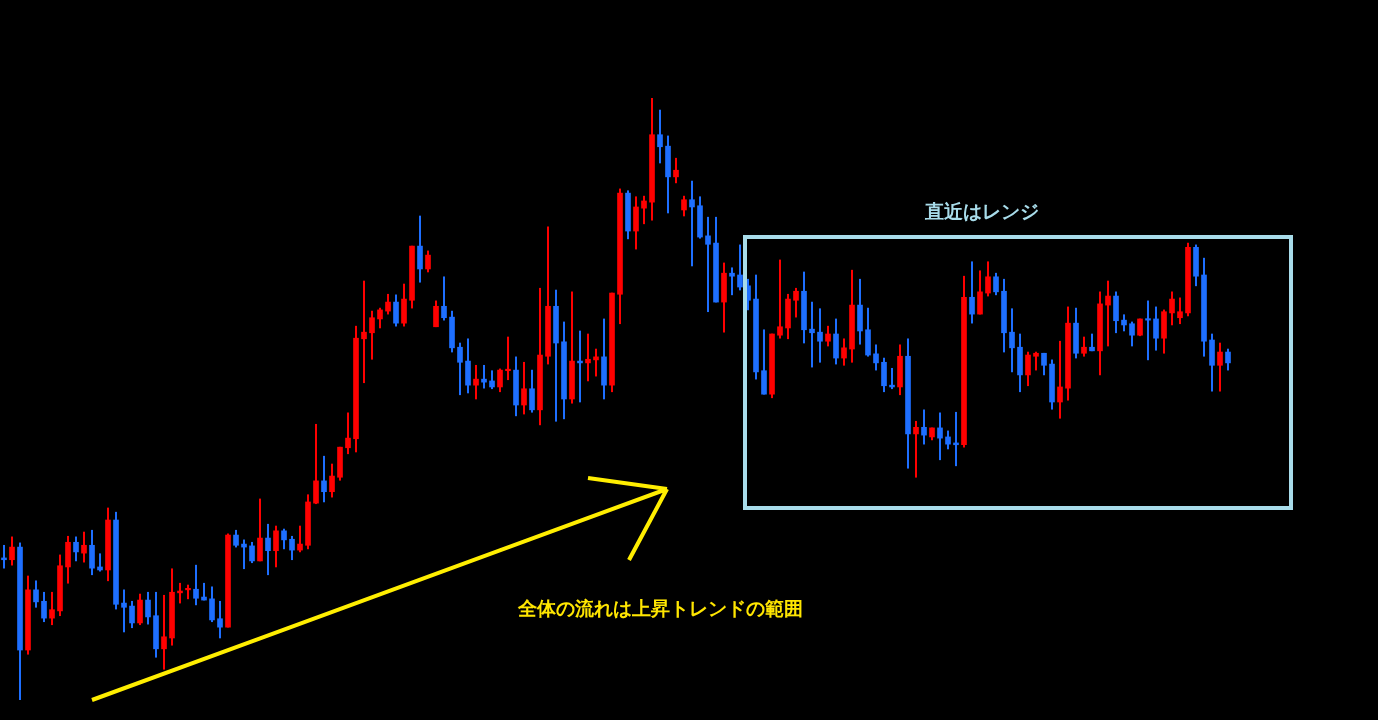  What do you see at coordinates (982, 211) in the screenshot?
I see `annotation: 直近はレンジ` at bounding box center [982, 211].